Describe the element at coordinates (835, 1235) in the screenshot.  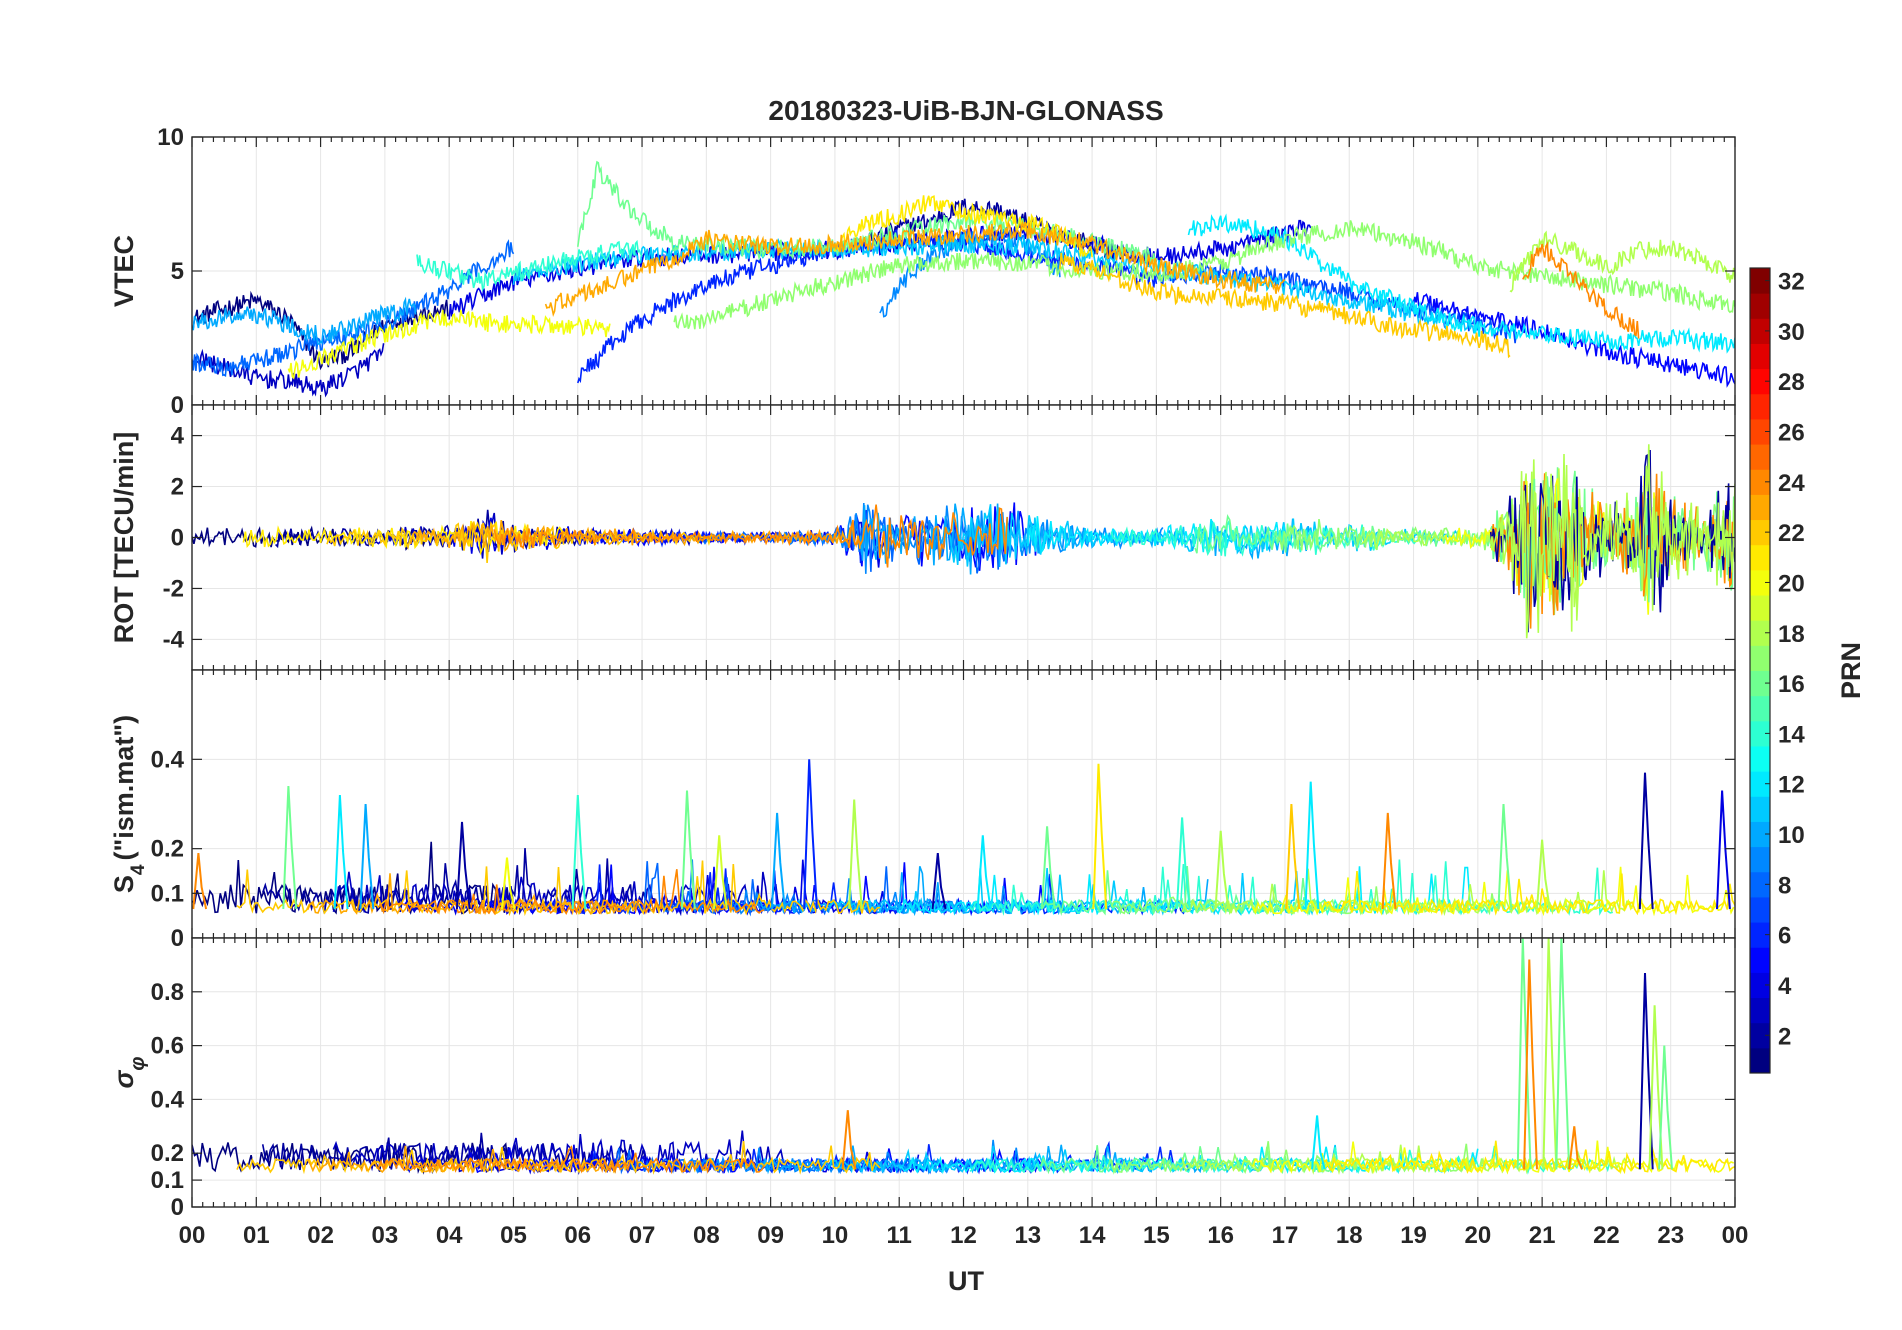
I see `x-tick-label: 10` at that location.